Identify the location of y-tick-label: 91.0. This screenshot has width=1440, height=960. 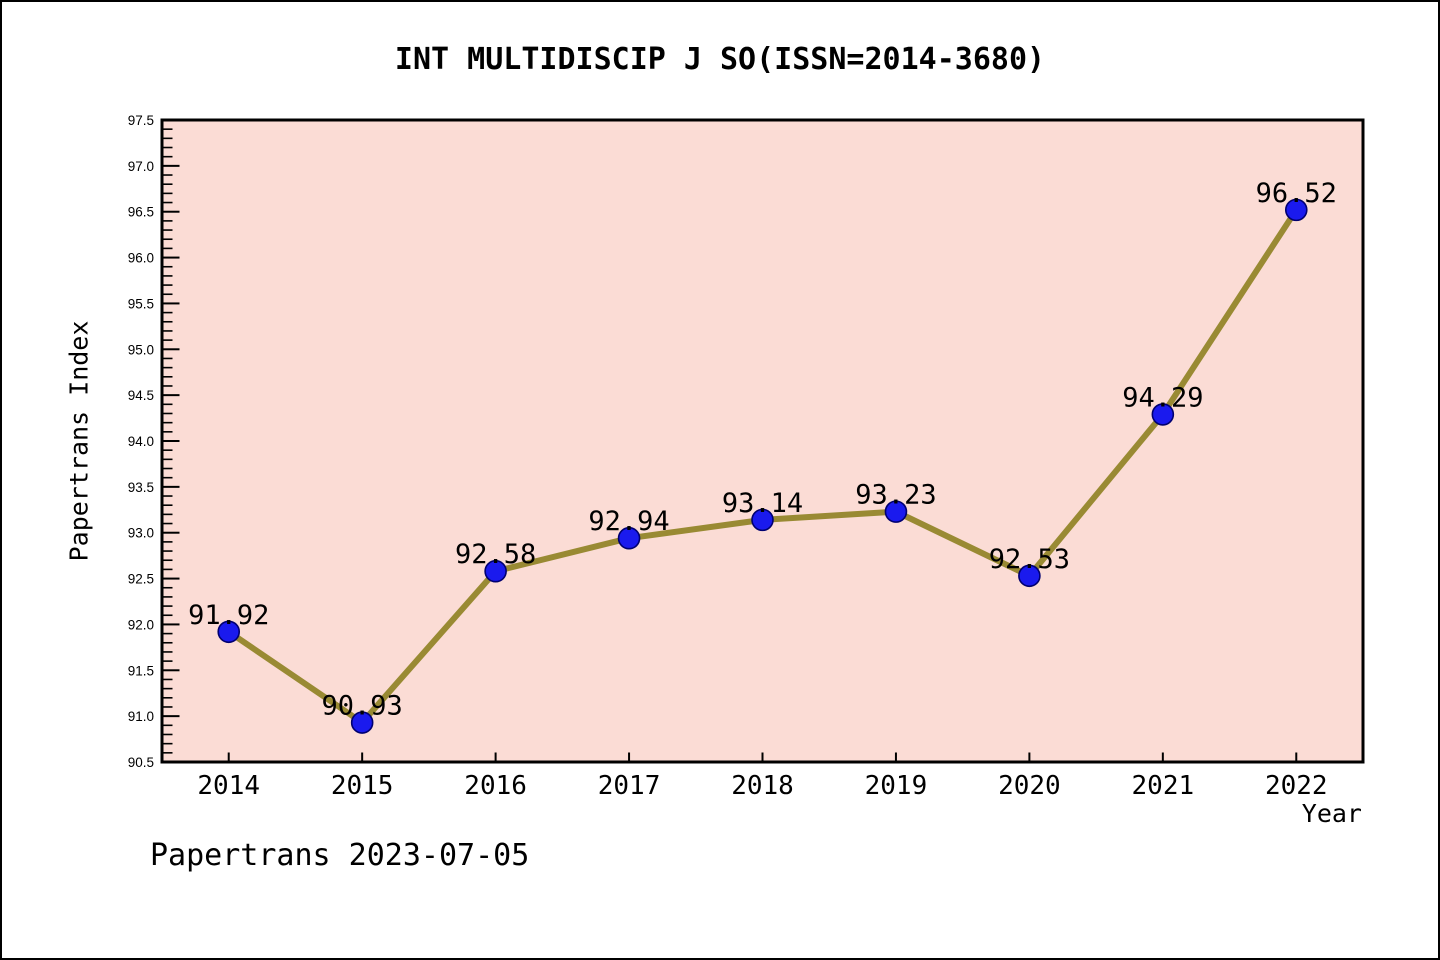
(141, 716).